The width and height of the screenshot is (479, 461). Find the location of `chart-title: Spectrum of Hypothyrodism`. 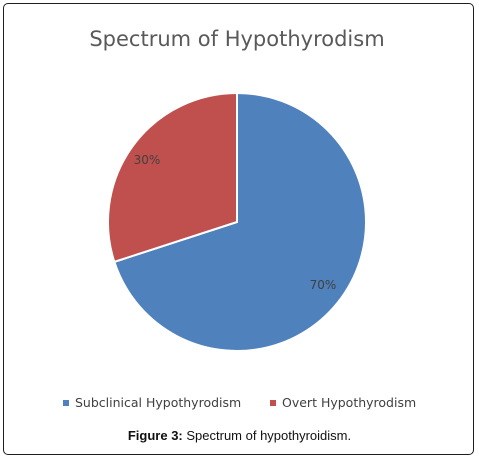

chart-title: Spectrum of Hypothyrodism is located at coordinates (236, 39).